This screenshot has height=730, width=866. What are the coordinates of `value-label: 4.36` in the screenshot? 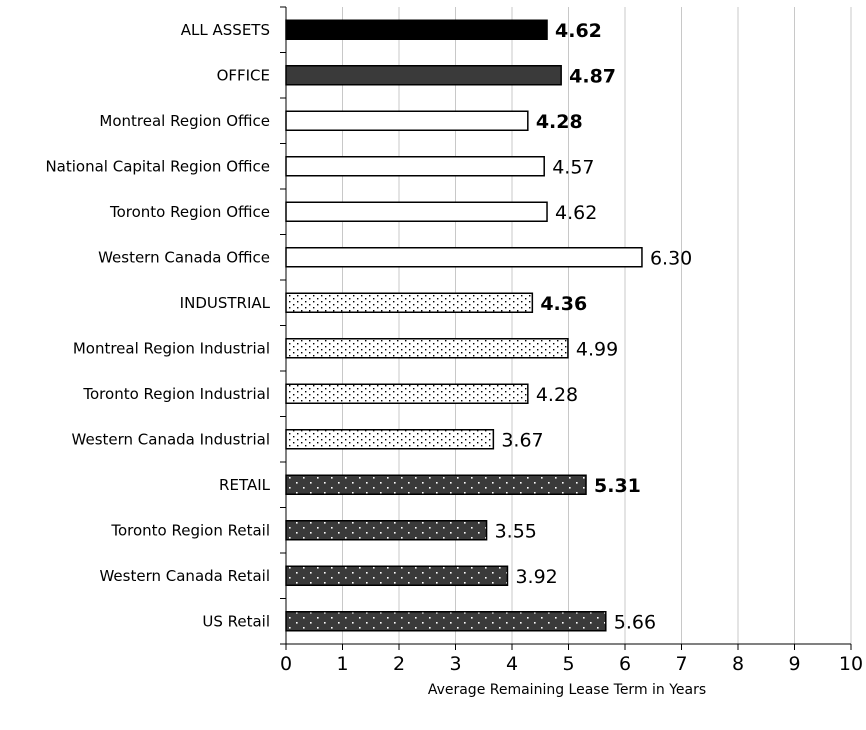 It's located at (563, 304).